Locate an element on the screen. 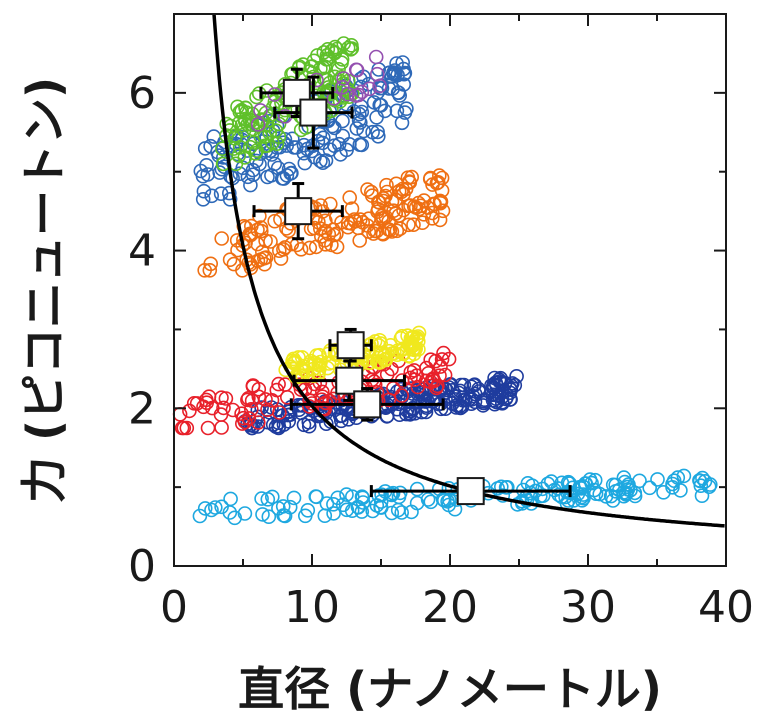 The image size is (764, 728). data-point series-6 point-27 is located at coordinates (250, 185).